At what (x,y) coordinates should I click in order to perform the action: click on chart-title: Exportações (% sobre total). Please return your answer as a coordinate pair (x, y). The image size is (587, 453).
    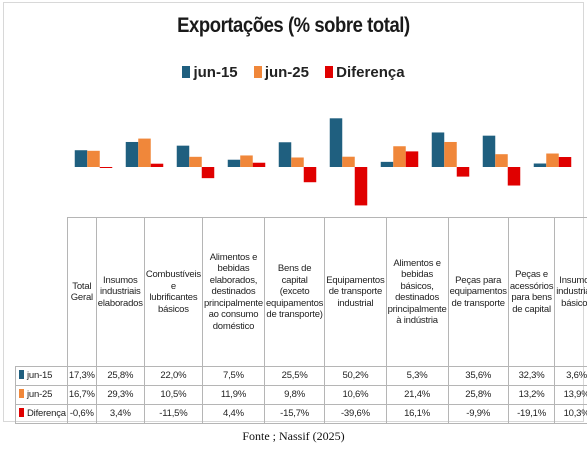
    Looking at the image, I should click on (293, 25).